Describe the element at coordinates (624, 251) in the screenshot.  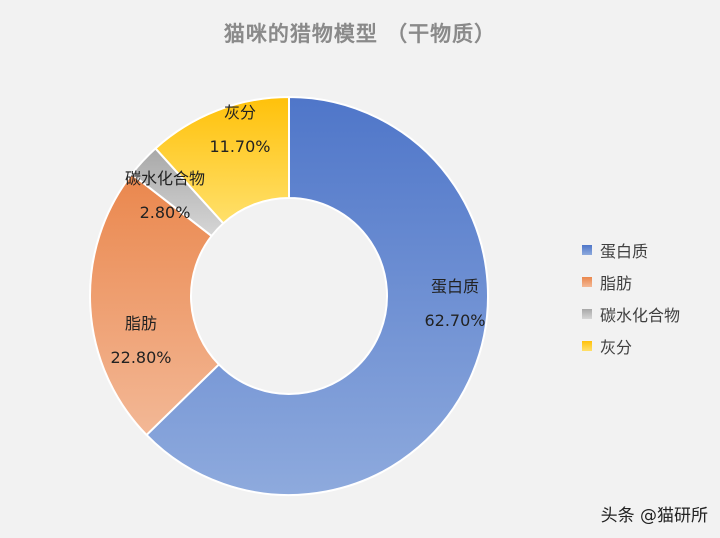
I see `legend-label: 蛋白质` at that location.